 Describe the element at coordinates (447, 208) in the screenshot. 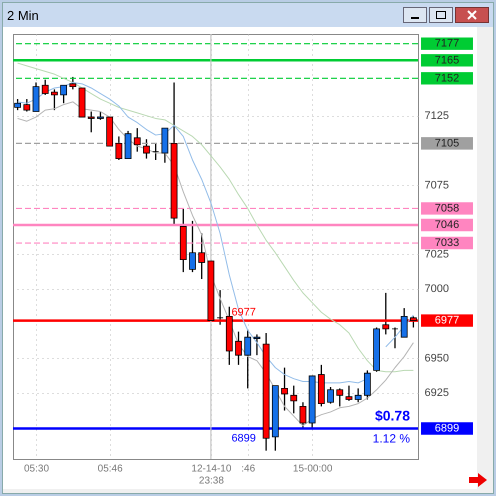

I see `ref-line-label: 7058` at that location.